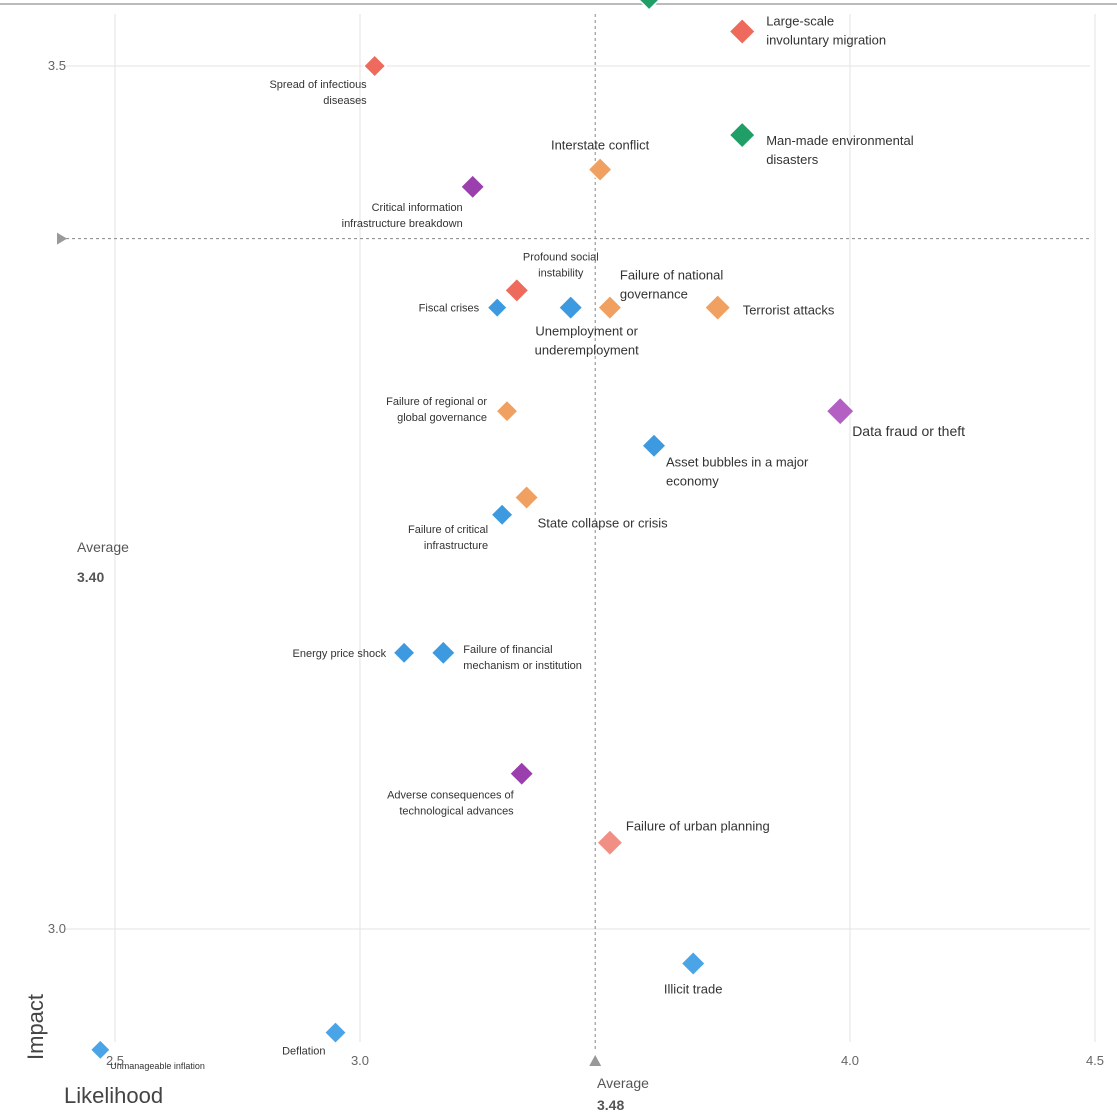 The image size is (1117, 1118). What do you see at coordinates (671, 285) in the screenshot?
I see `point-label: Failure of national governance` at bounding box center [671, 285].